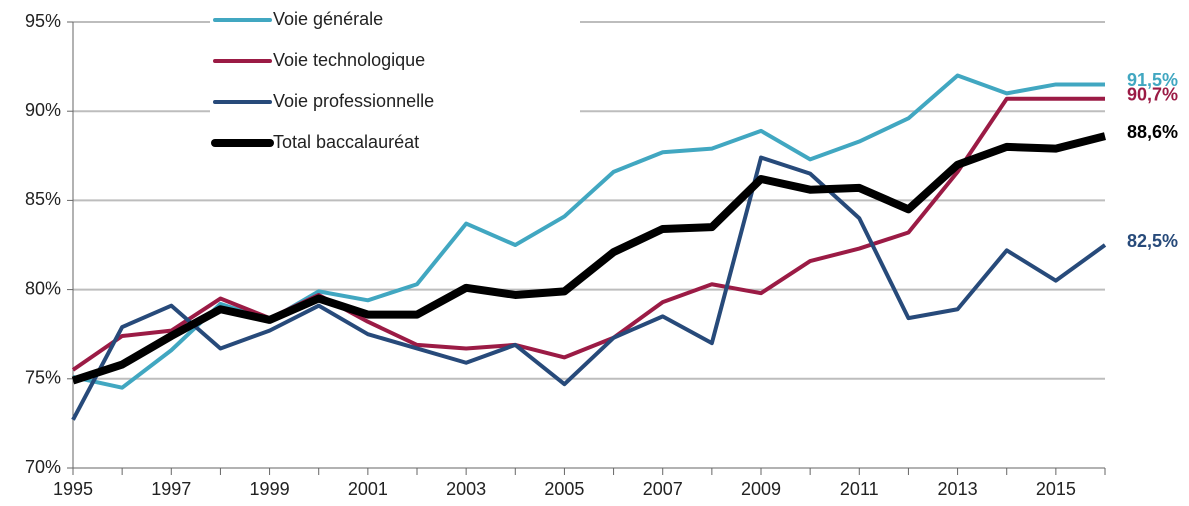 The image size is (1189, 506). What do you see at coordinates (349, 60) in the screenshot?
I see `legend-label: Voie technologique` at bounding box center [349, 60].